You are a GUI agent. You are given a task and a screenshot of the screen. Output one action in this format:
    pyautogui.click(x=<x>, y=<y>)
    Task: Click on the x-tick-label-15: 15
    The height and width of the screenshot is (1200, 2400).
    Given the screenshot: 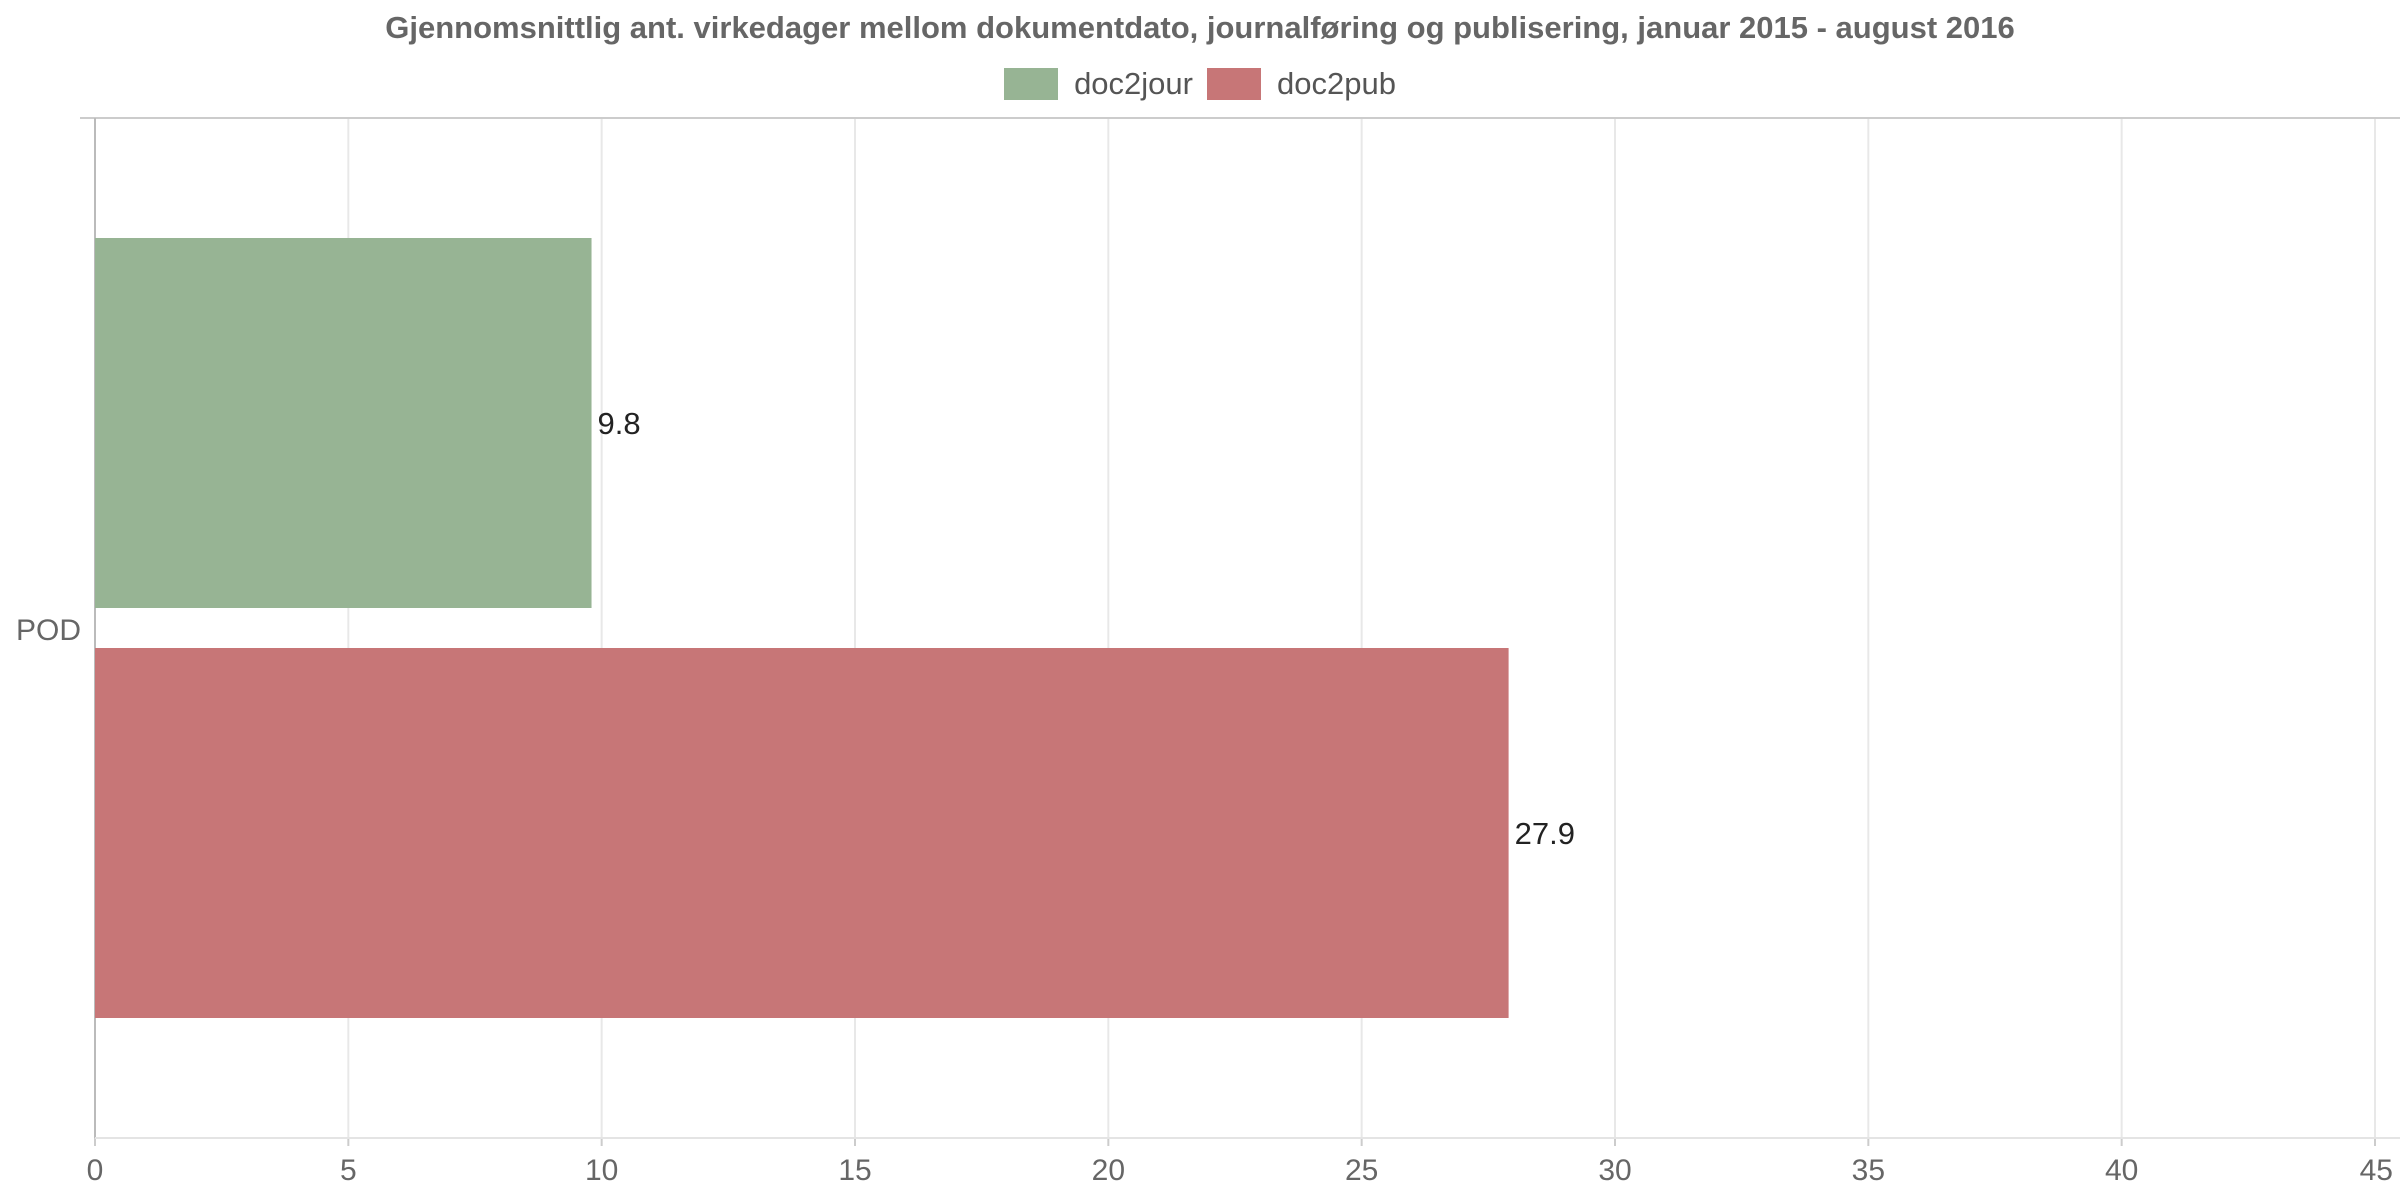 What is the action you would take?
    pyautogui.click(x=854, y=1170)
    